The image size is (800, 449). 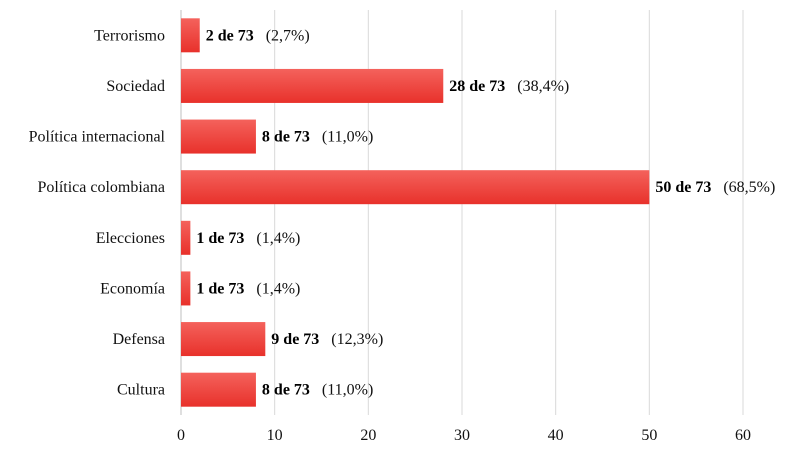 What do you see at coordinates (129, 35) in the screenshot?
I see `category-label: Terrorismo` at bounding box center [129, 35].